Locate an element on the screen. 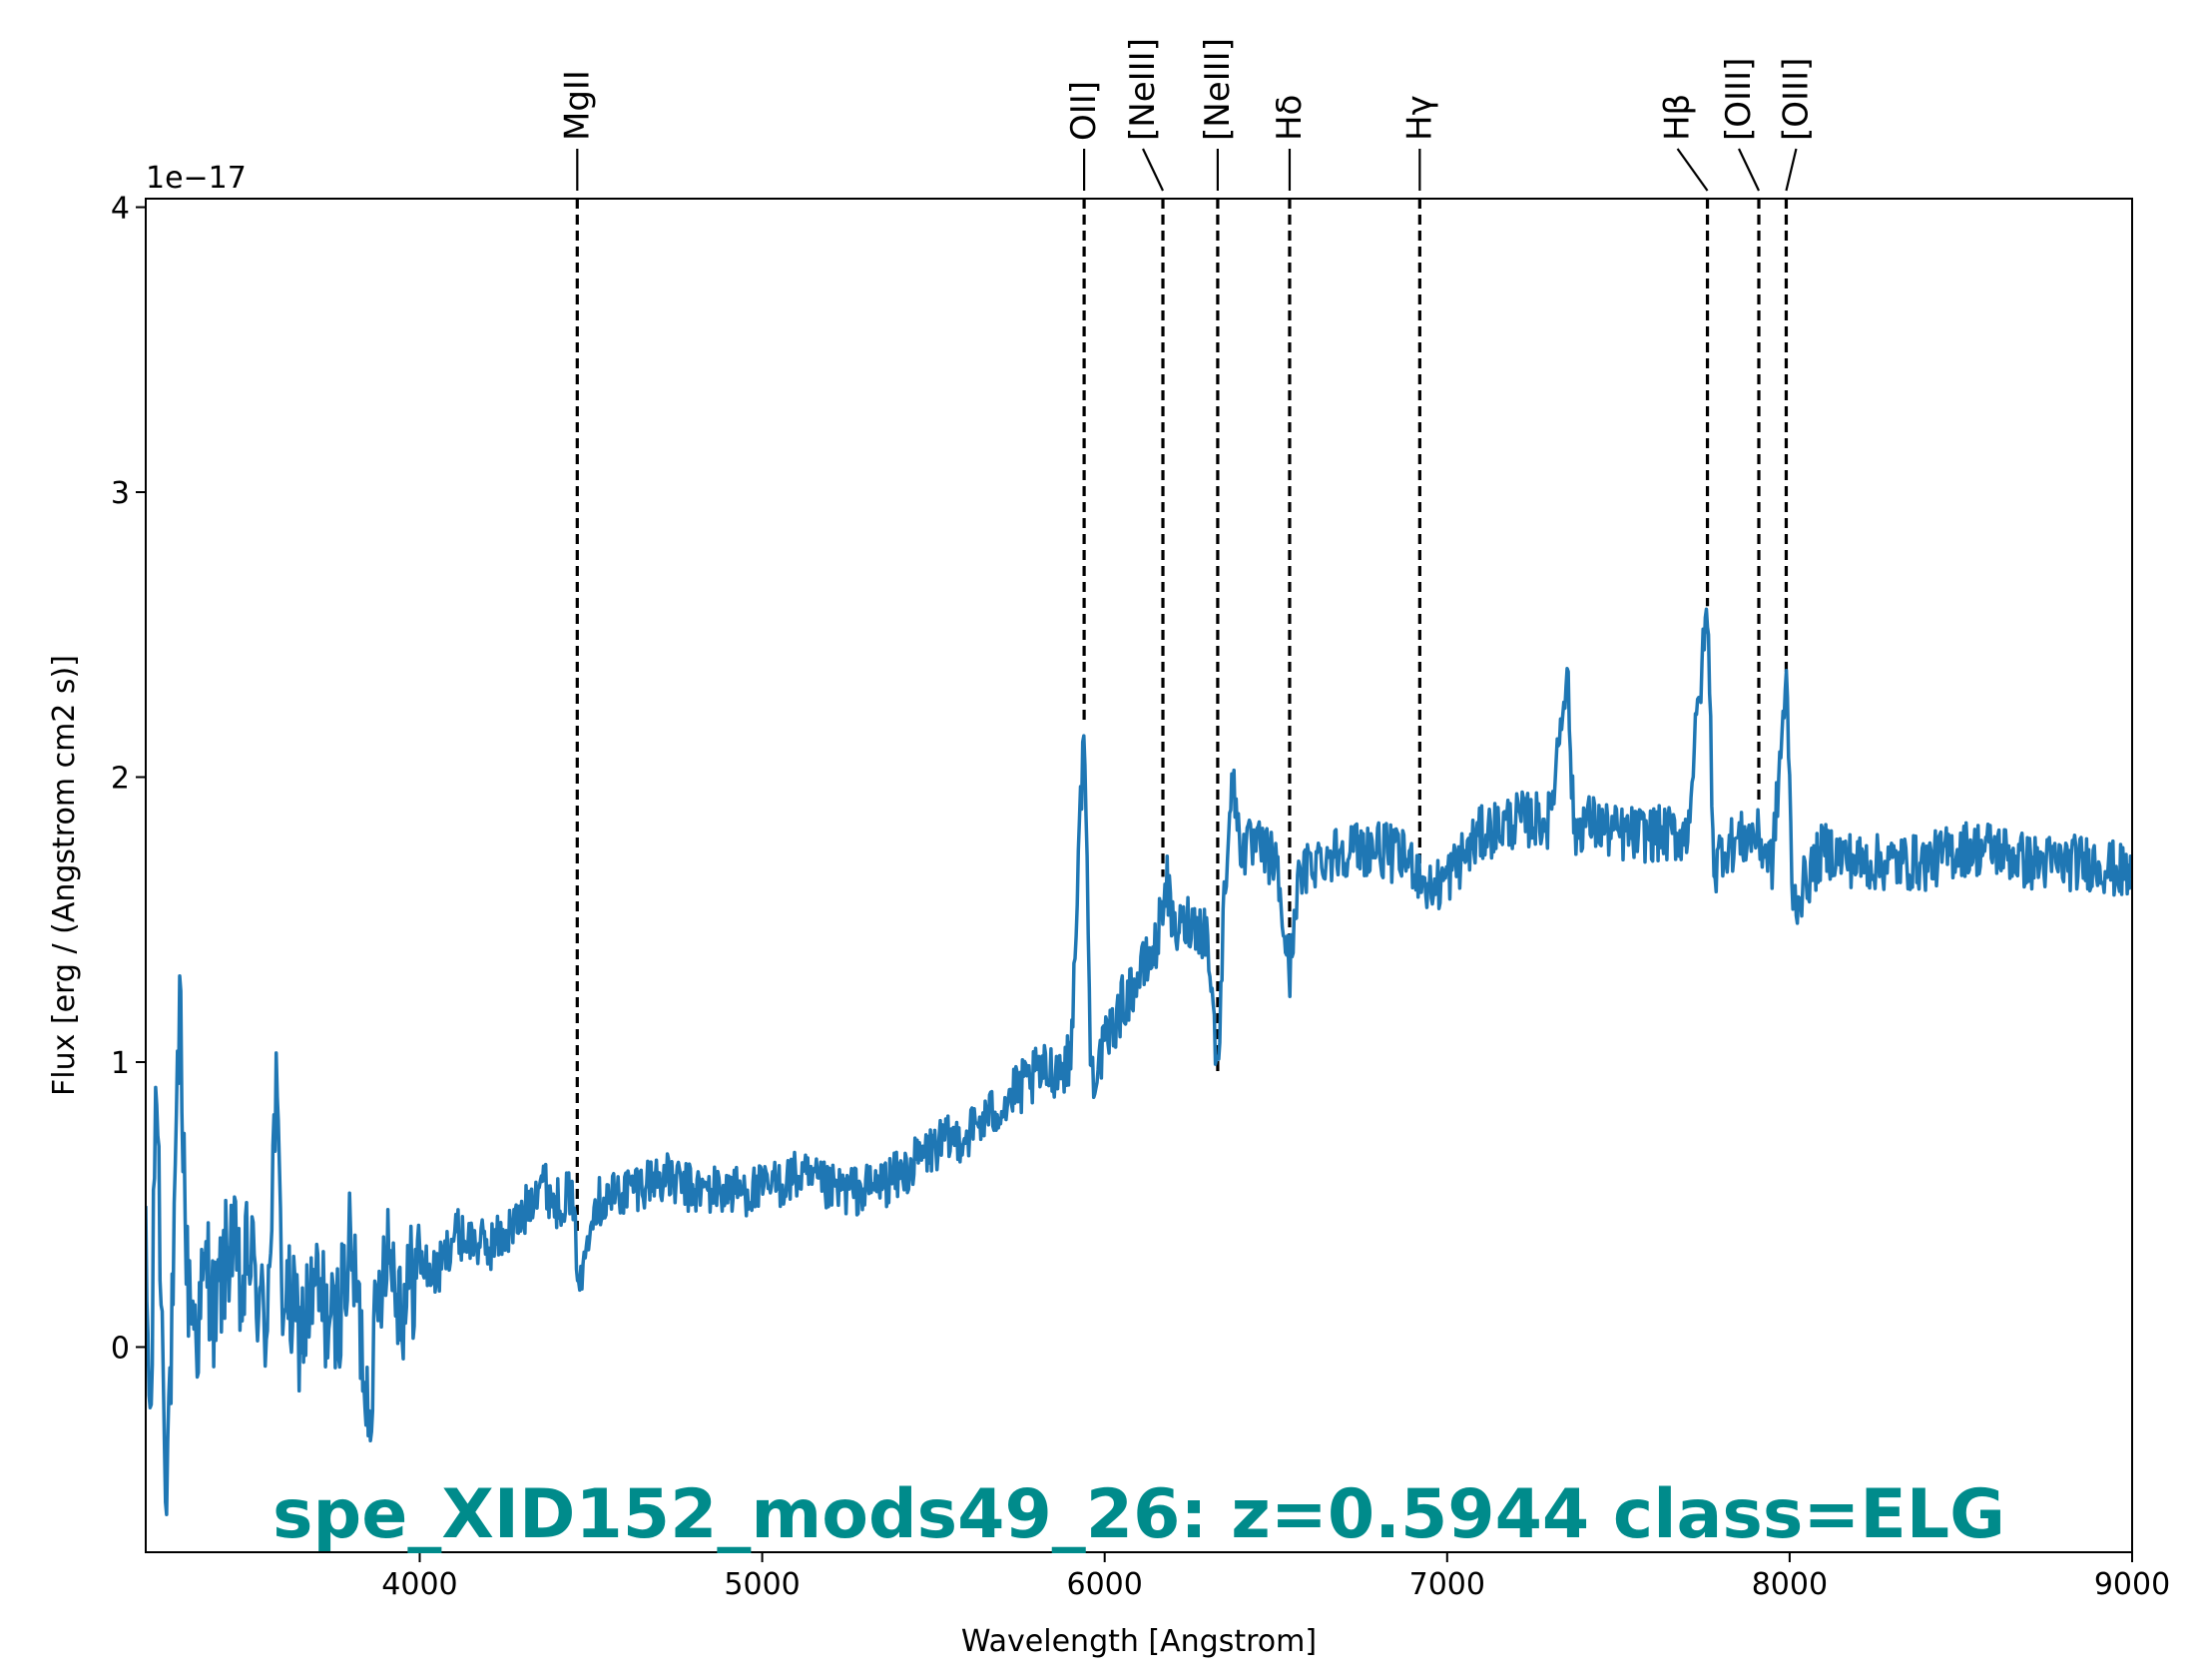 Image resolution: width=2195 pixels, height=1680 pixels. x-tick-label: 7000 is located at coordinates (1447, 1584).